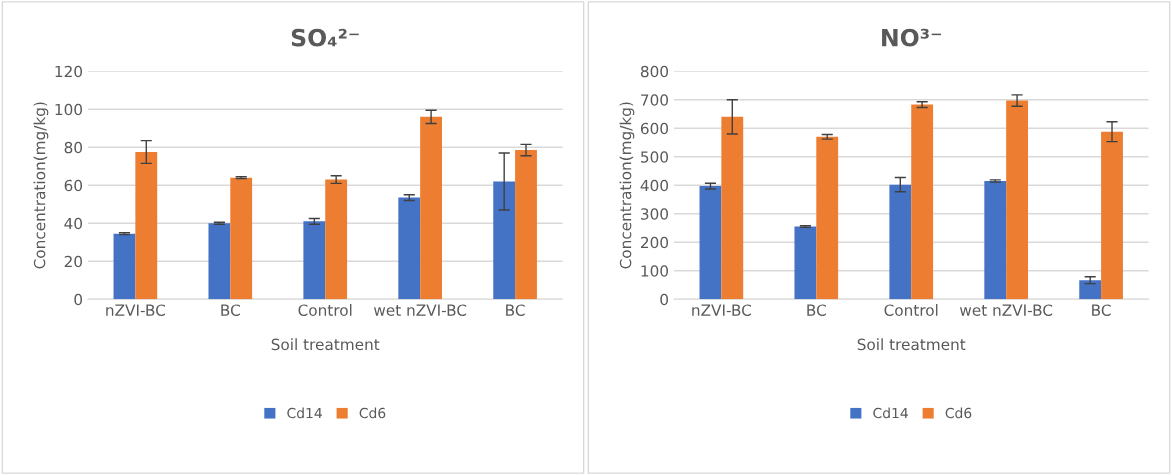 Image resolution: width=1172 pixels, height=475 pixels. I want to click on y-tick-label: 200, so click(655, 242).